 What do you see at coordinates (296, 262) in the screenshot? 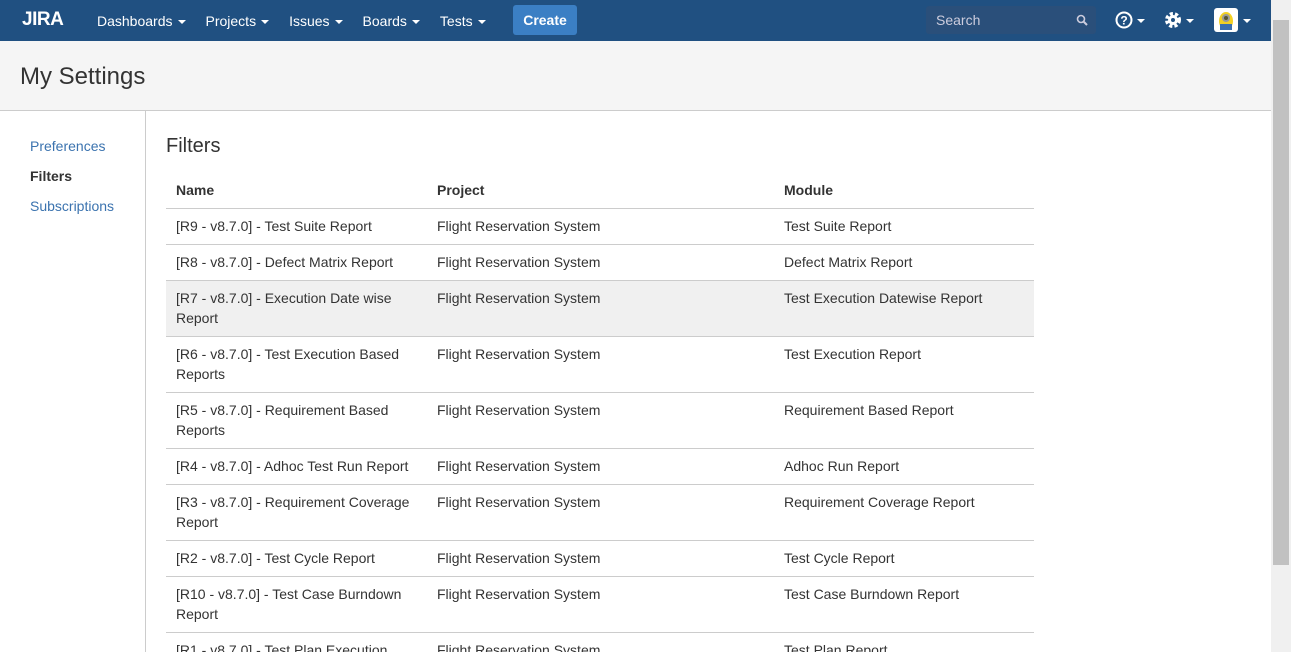
I see `table-cell: [R8 - v8.7.0] - Defect Matrix Report` at bounding box center [296, 262].